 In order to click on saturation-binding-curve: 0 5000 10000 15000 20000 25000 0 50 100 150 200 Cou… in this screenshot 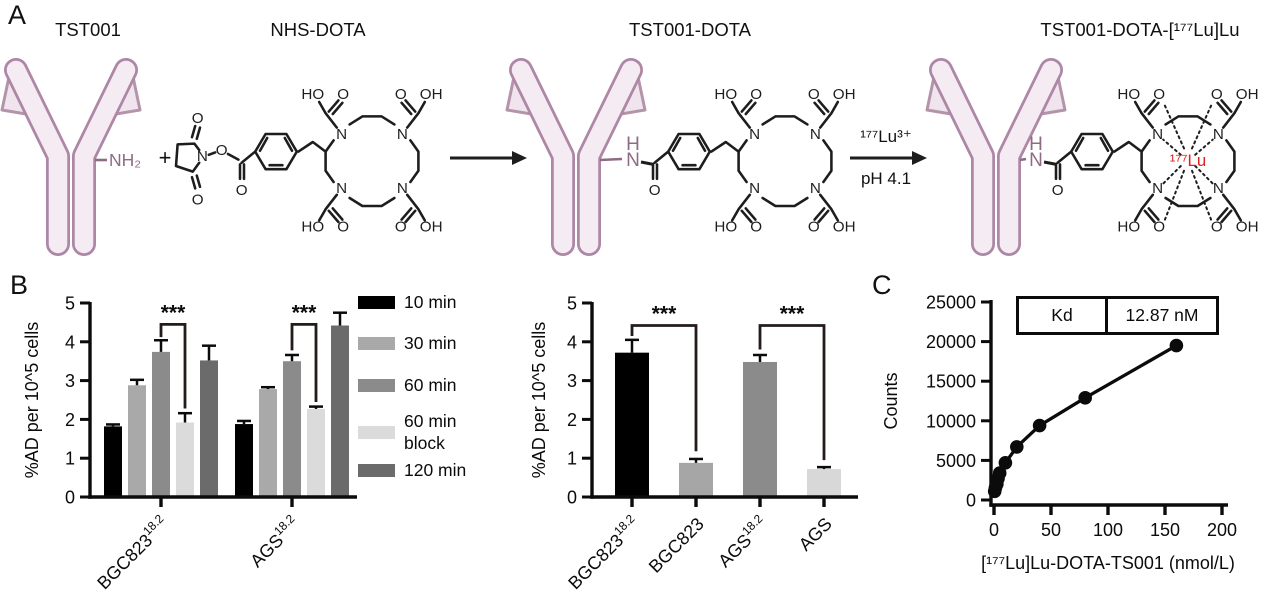, I will do `click(1059, 433)`.